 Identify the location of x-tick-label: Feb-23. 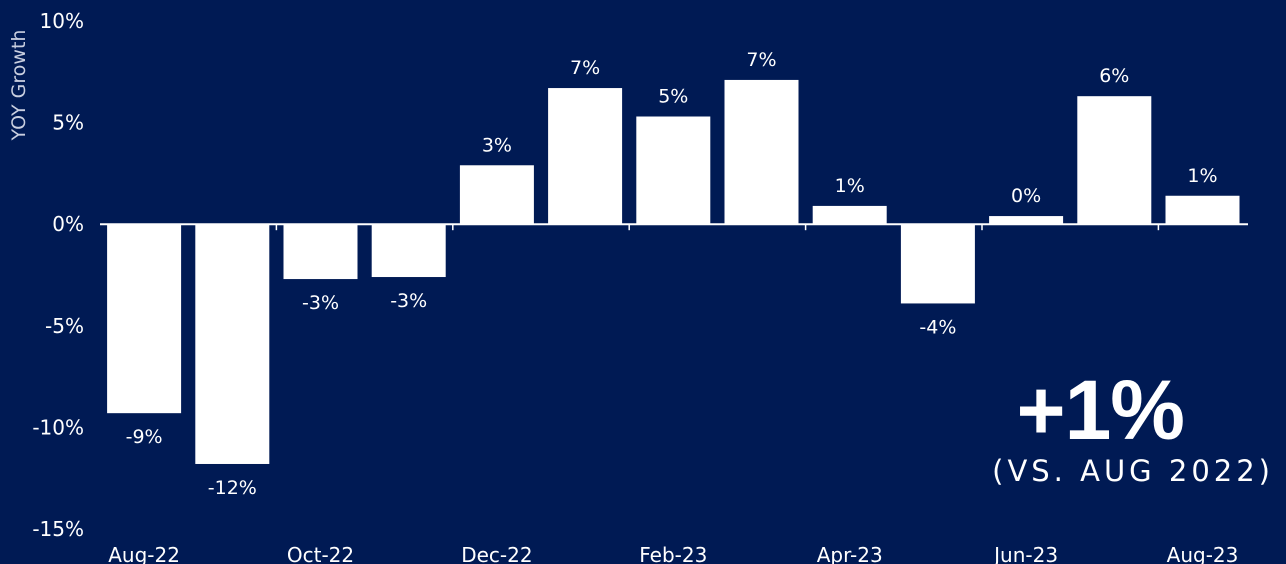
(673, 553).